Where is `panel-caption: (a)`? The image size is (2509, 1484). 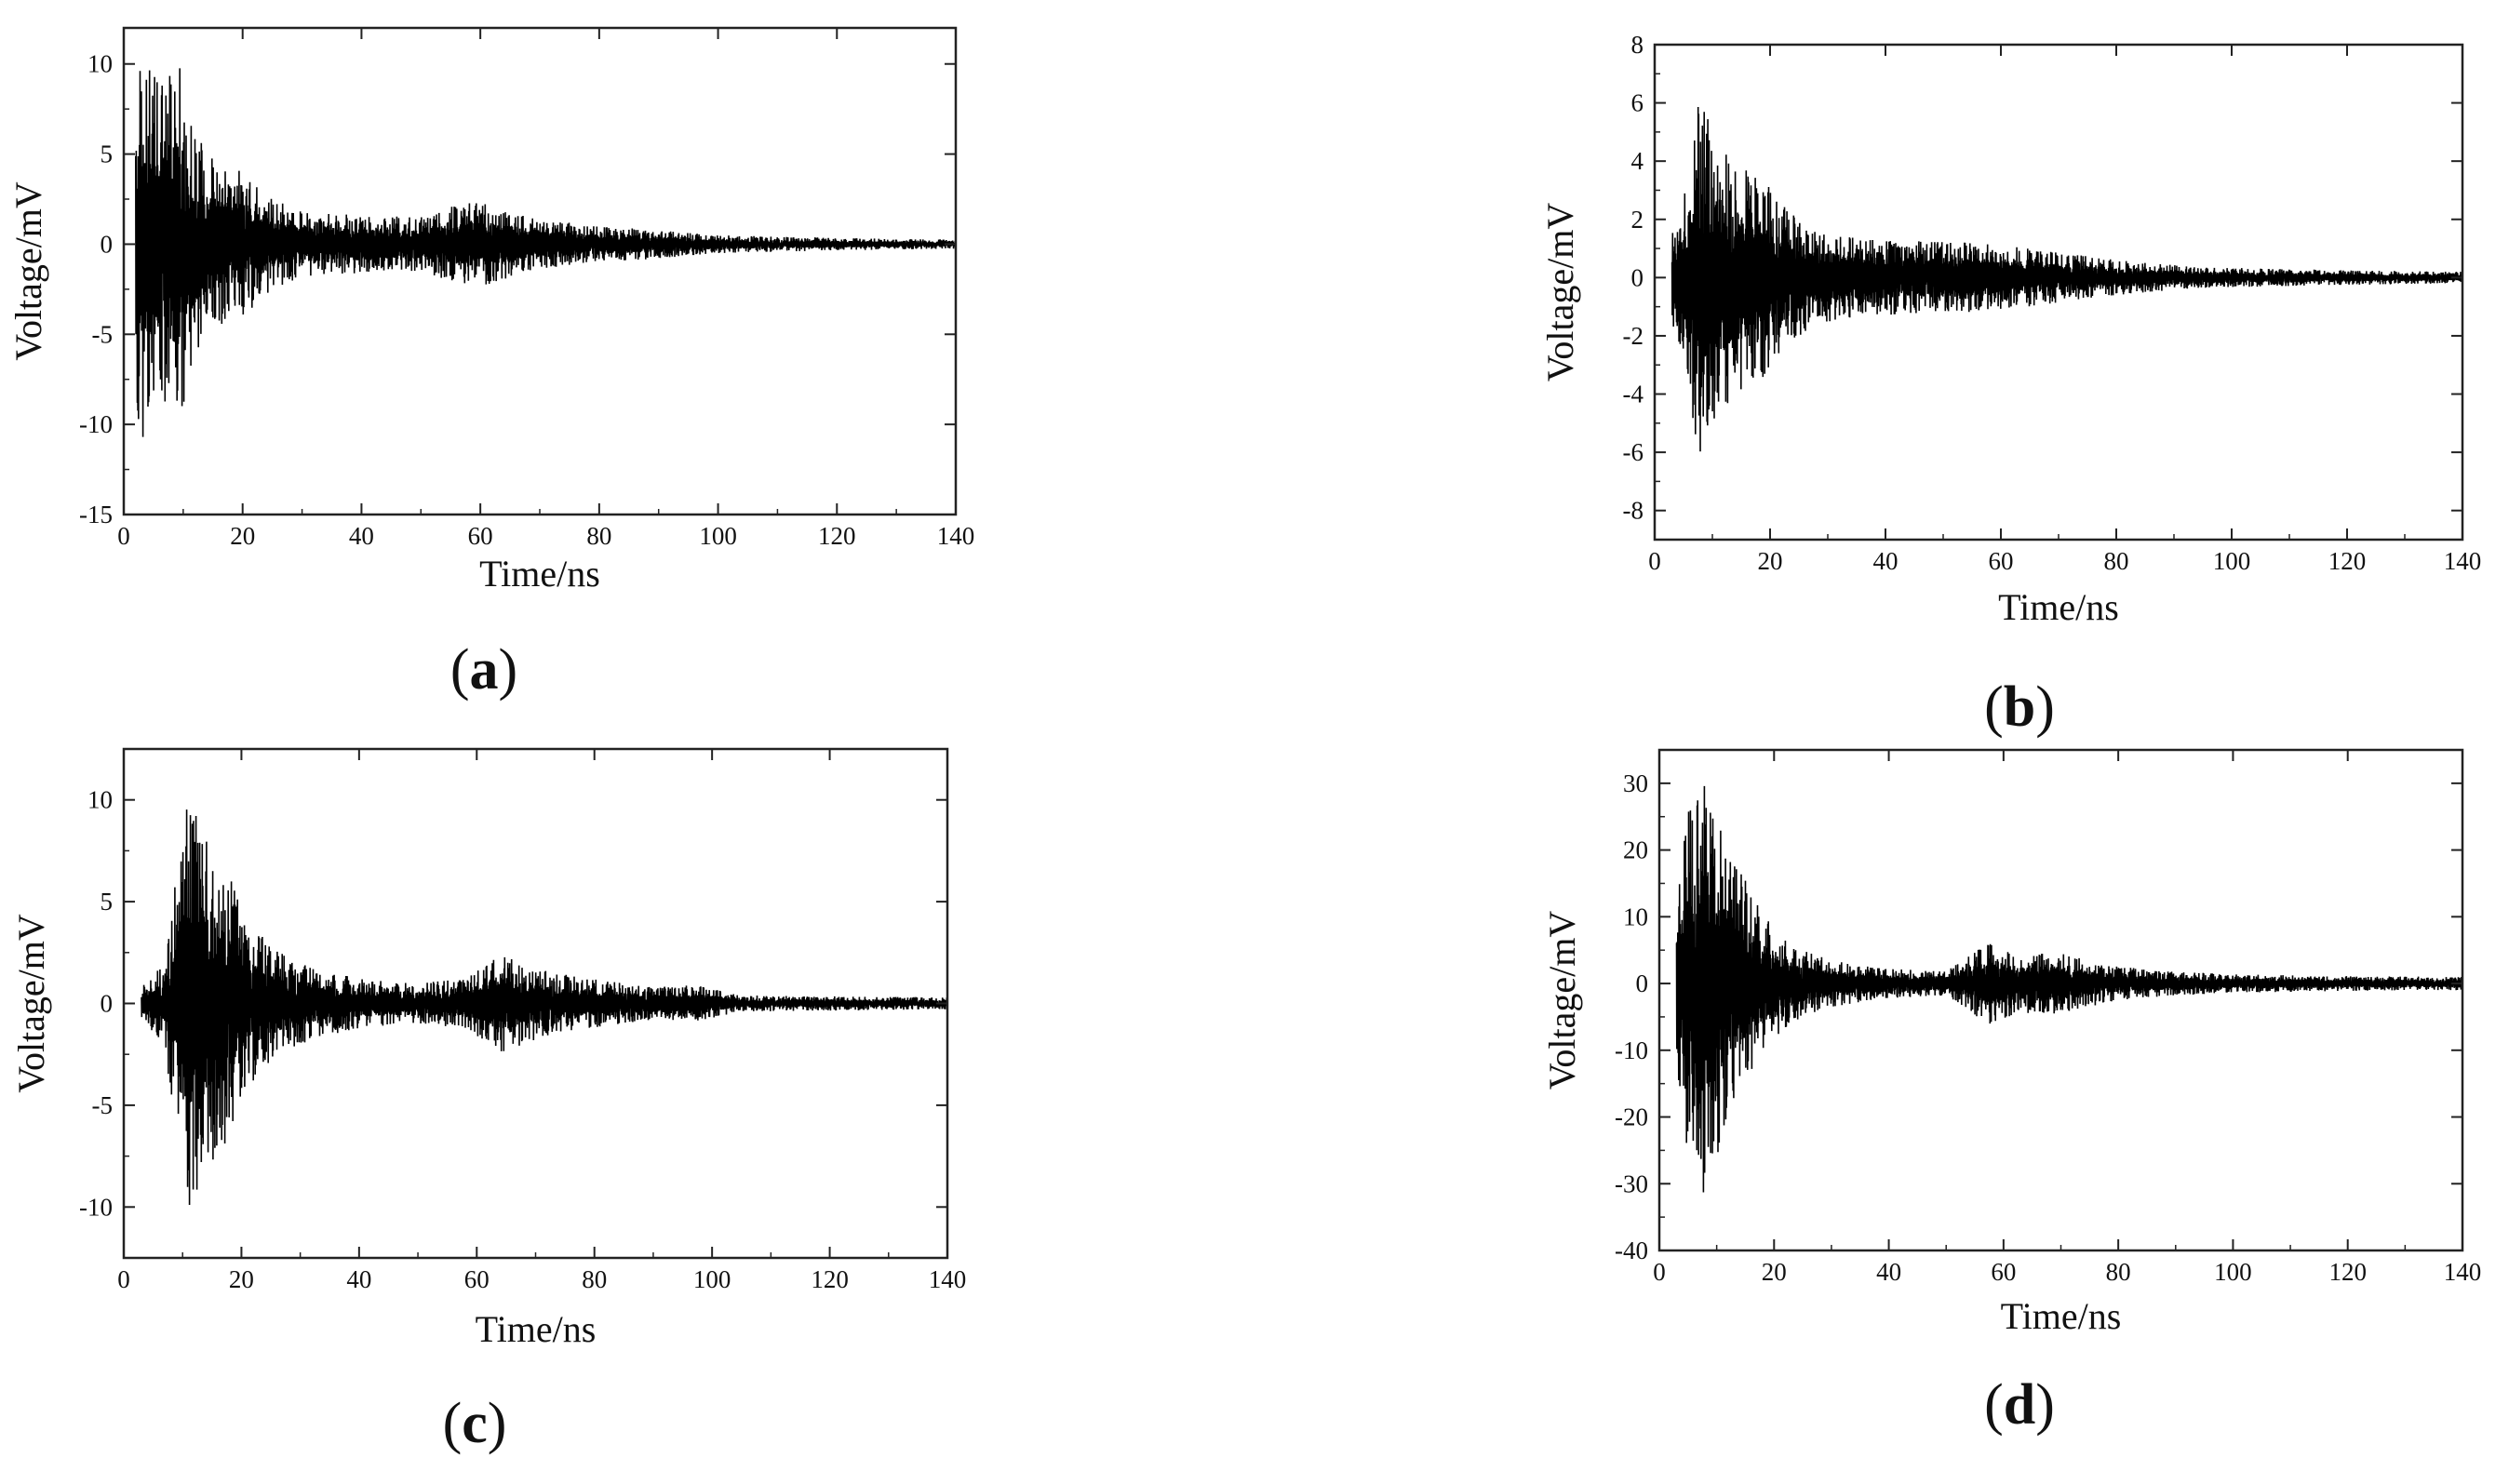 panel-caption: (a) is located at coordinates (483, 670).